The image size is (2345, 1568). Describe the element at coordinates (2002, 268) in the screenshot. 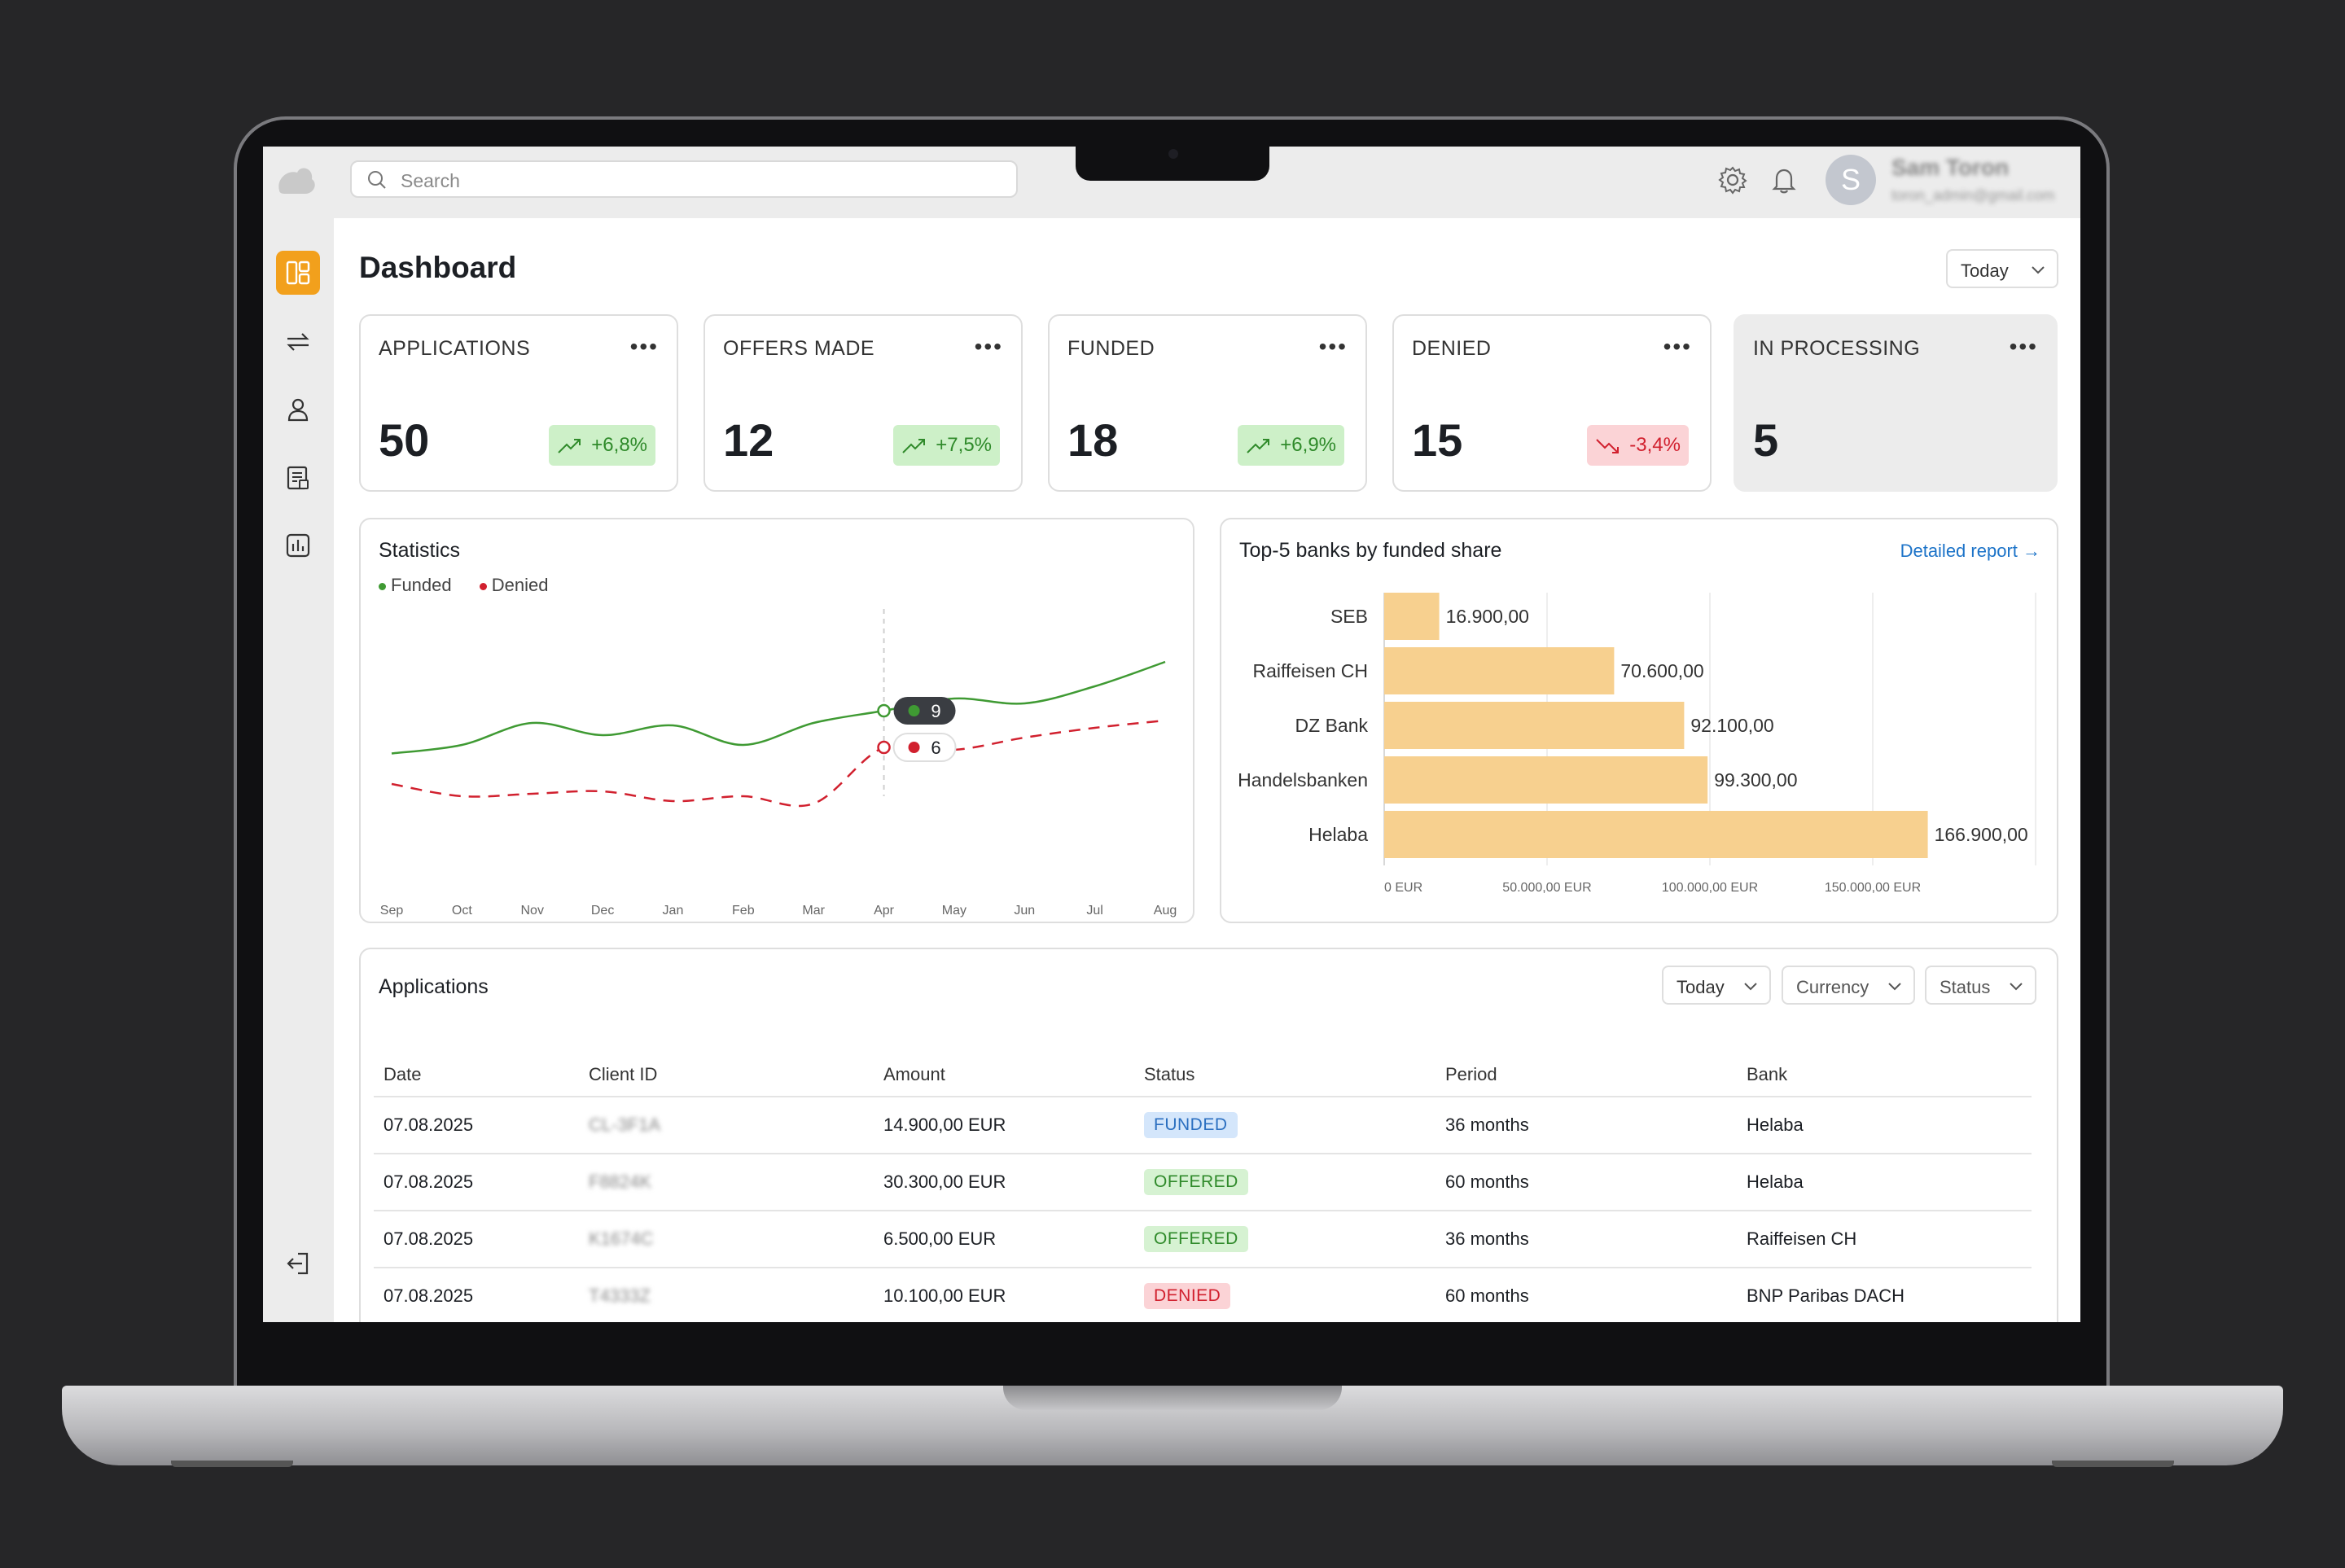

I see `period-dropdown: Today` at that location.